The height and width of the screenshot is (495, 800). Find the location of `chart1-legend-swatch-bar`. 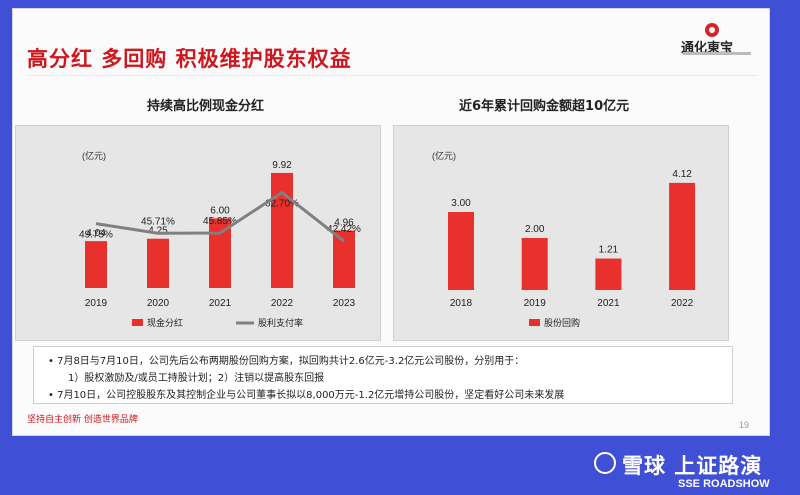

chart1-legend-swatch-bar is located at coordinates (137, 322).